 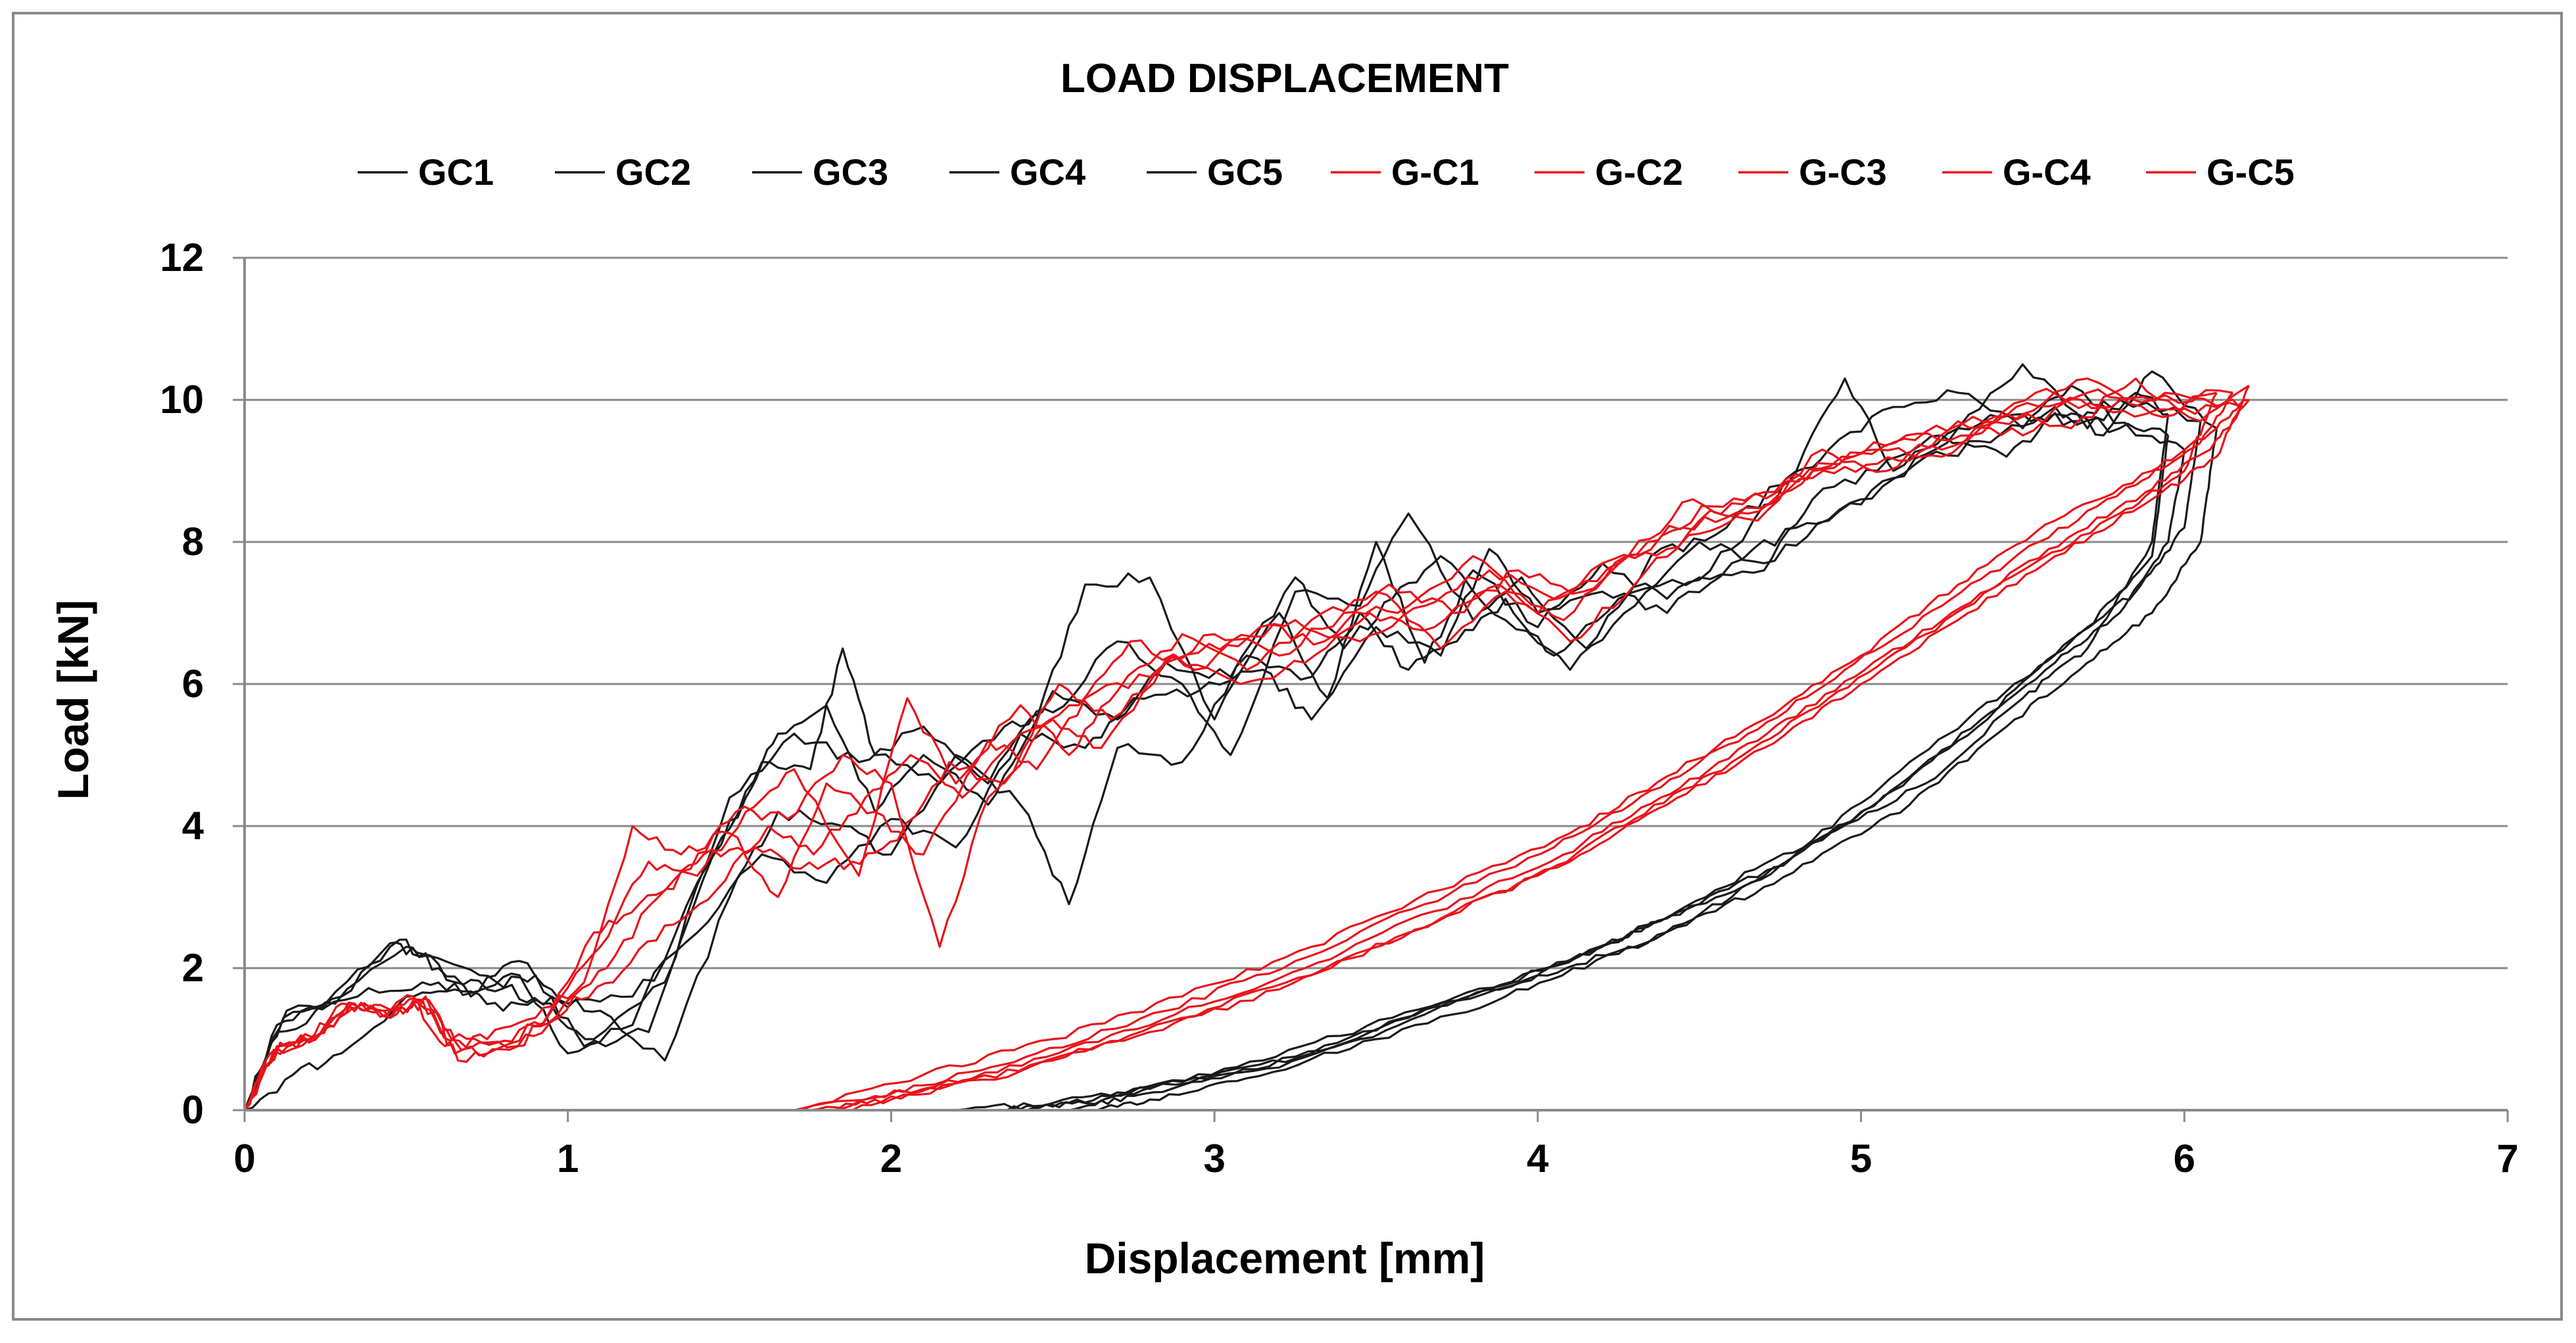 I want to click on y-tick-label: 2, so click(x=193, y=968).